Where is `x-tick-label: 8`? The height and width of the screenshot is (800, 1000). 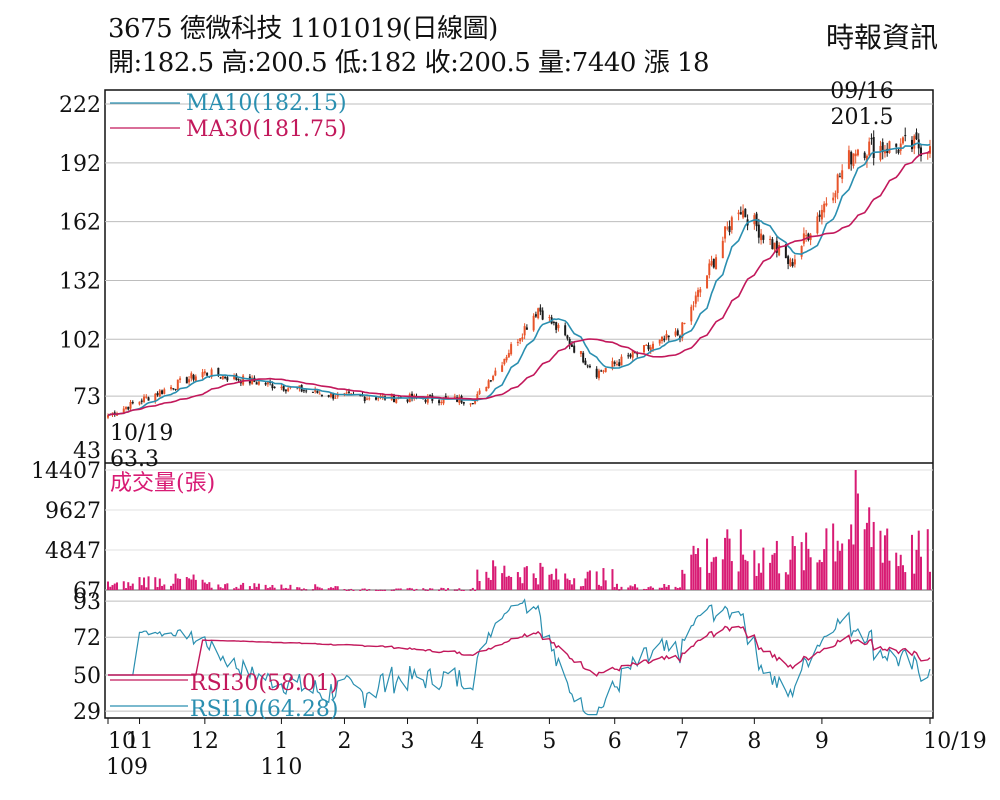
x-tick-label: 8 is located at coordinates (754, 741).